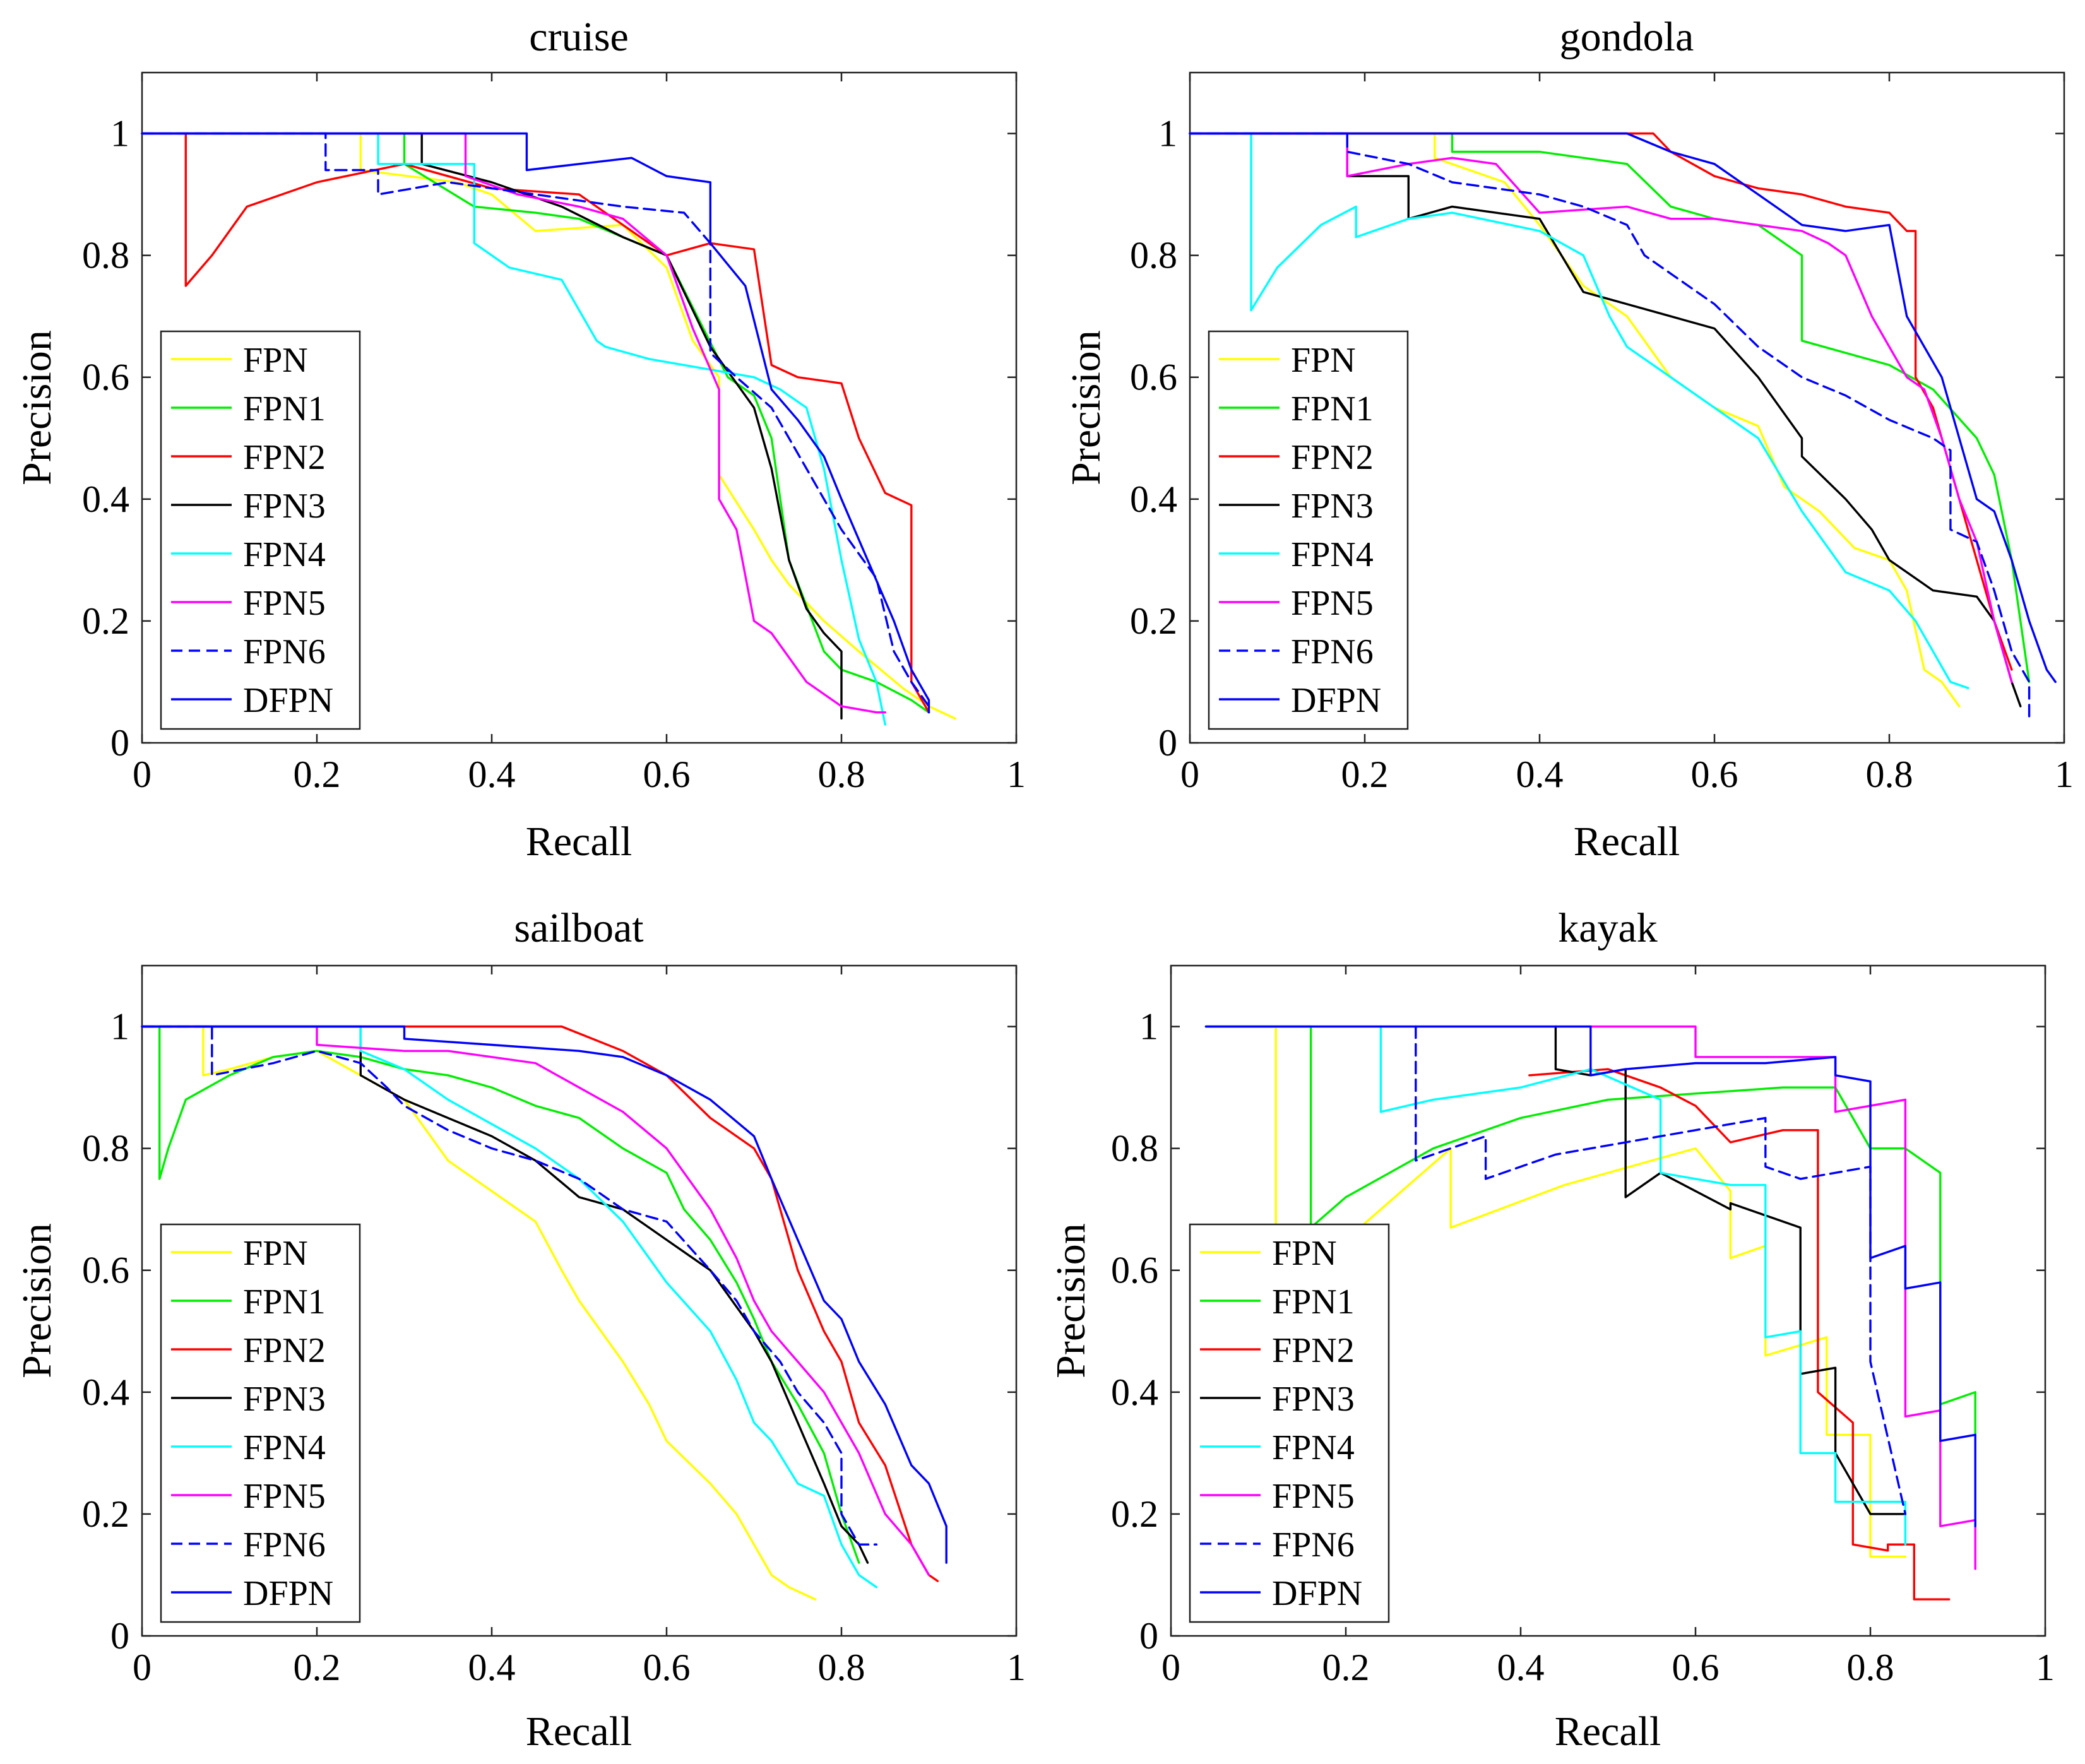 The height and width of the screenshot is (1764, 2085). I want to click on panel-title: gondola, so click(1627, 37).